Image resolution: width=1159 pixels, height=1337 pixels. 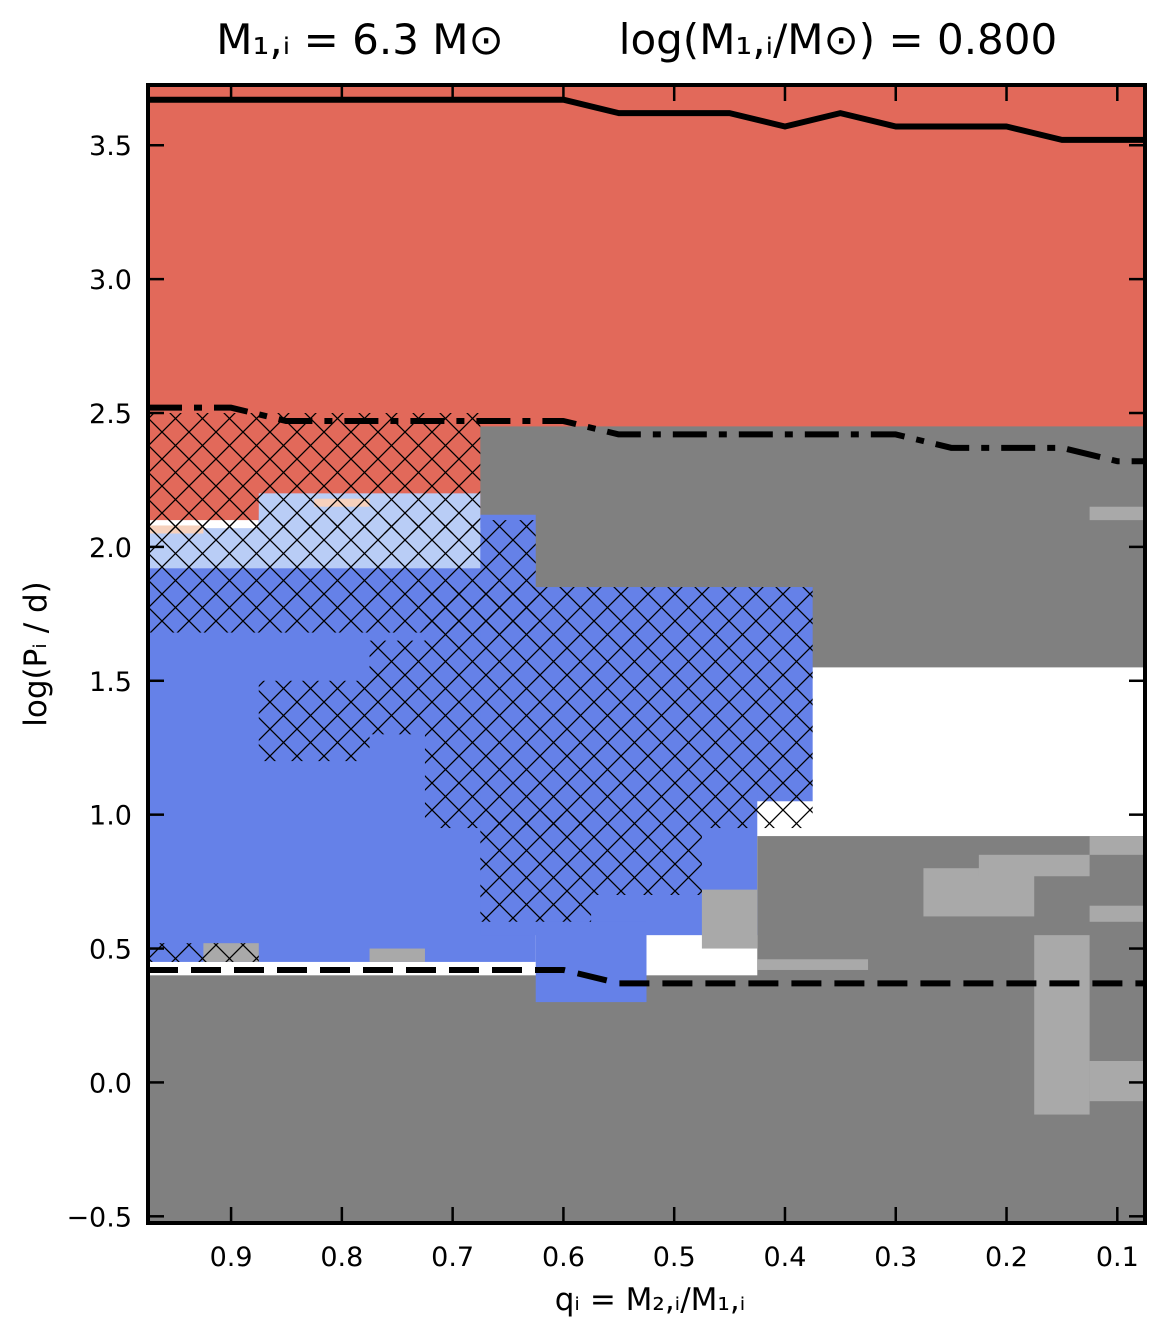 I want to click on x-tick-label: 0.3, so click(x=895, y=1257).